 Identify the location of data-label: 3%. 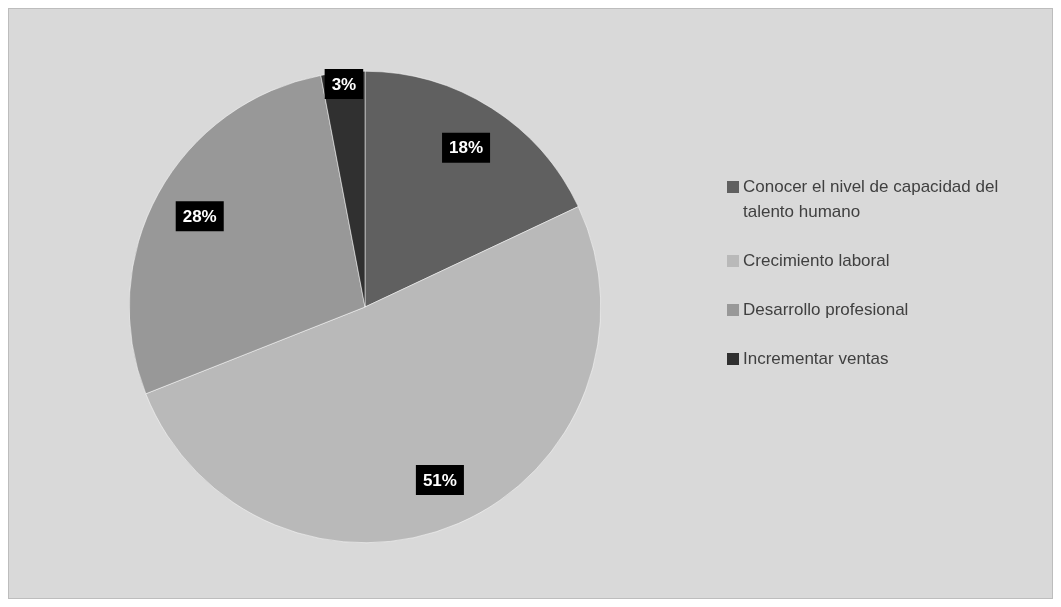
(344, 84).